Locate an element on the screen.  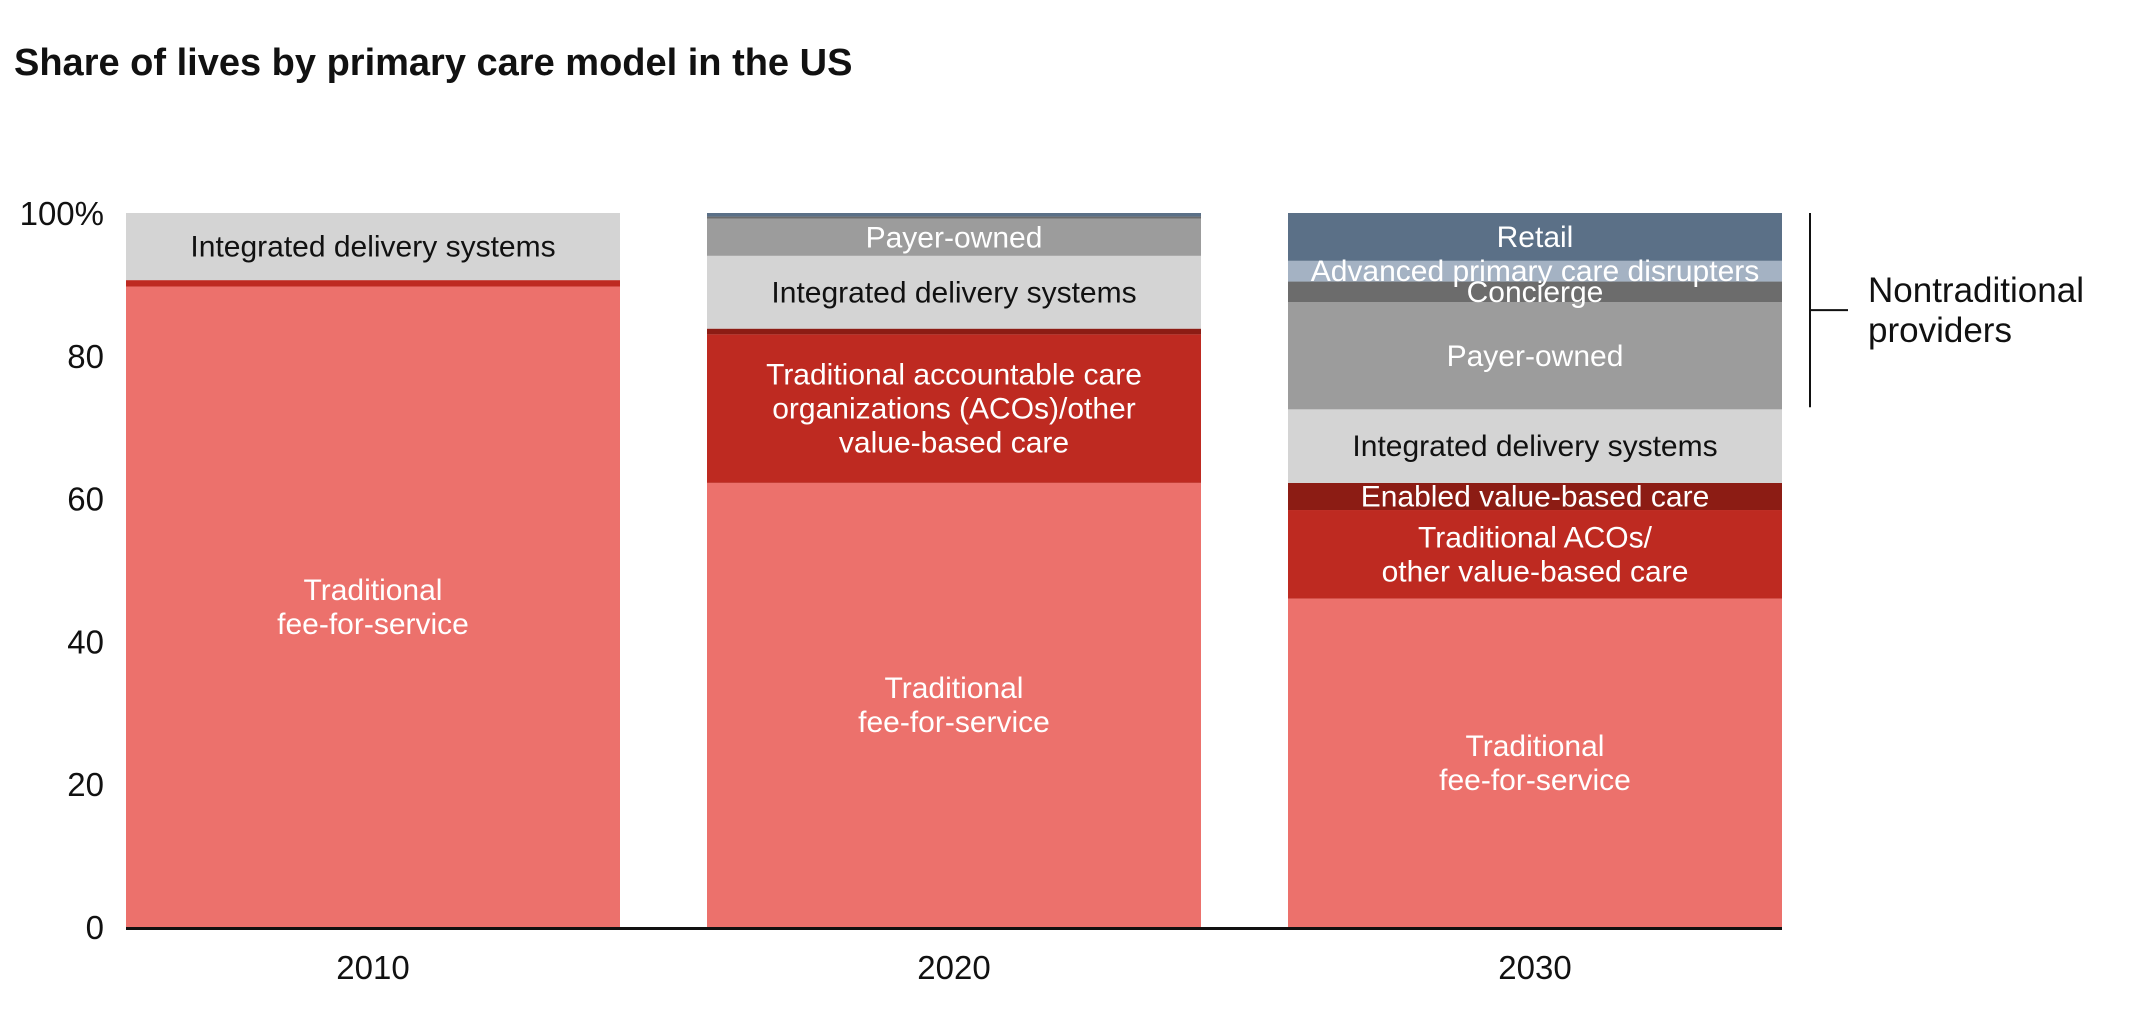
segment-label: Concierge is located at coordinates (1535, 292).